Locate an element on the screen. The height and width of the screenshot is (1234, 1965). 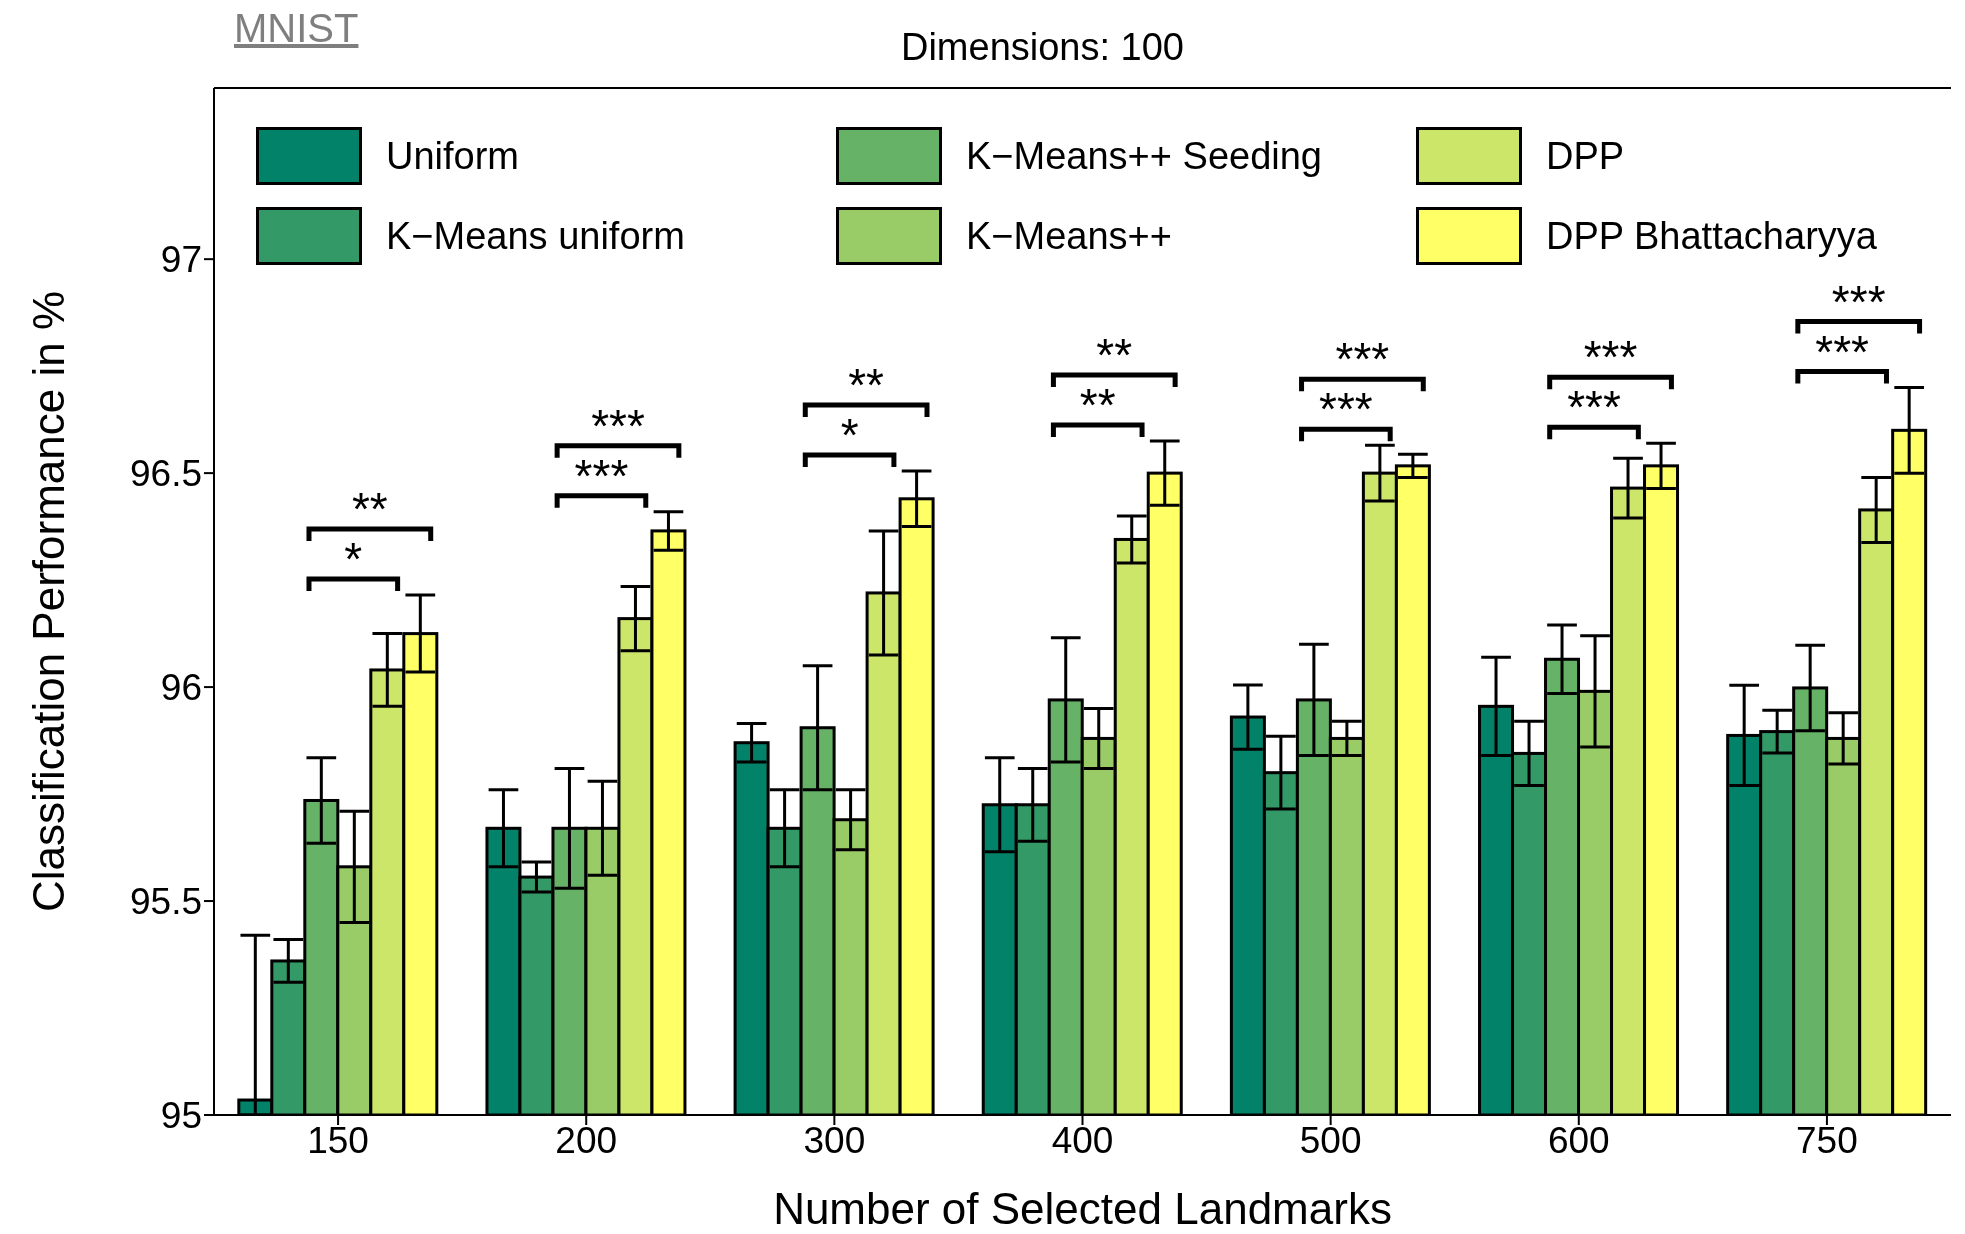
legend-label: K−Means++ is located at coordinates (1069, 236).